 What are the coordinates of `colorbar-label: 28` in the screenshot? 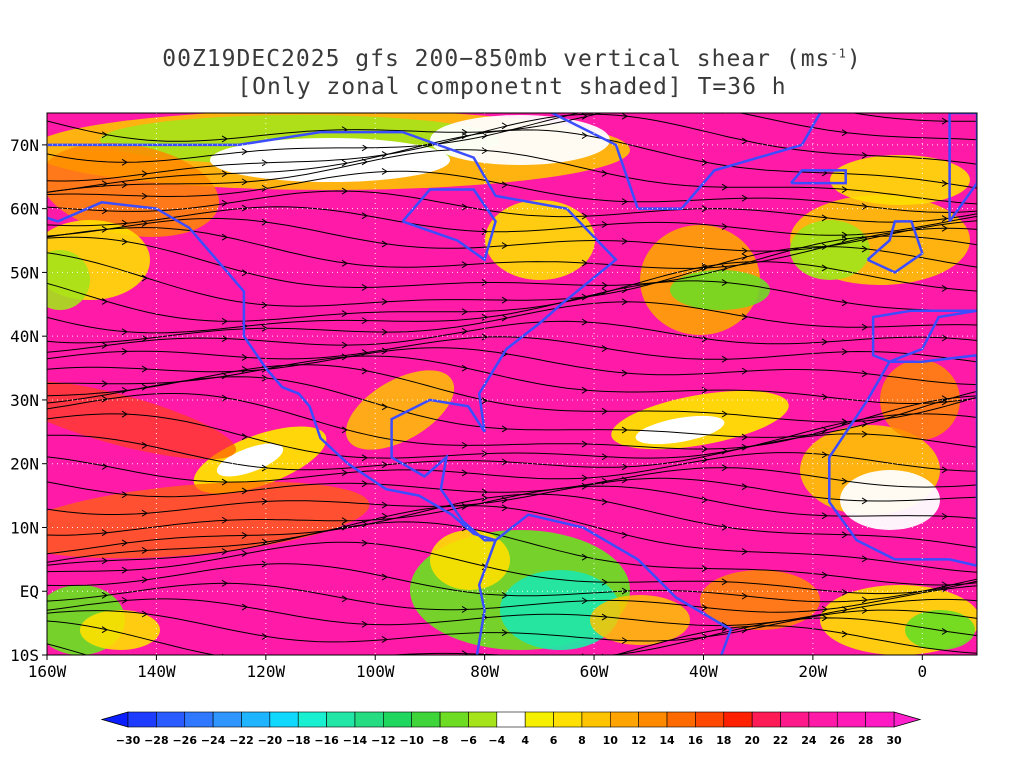 It's located at (865, 740).